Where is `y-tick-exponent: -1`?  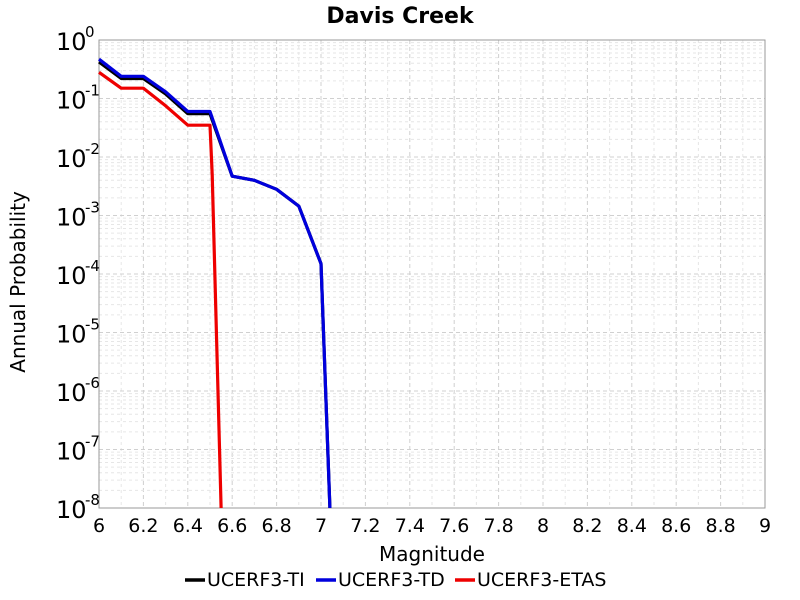
y-tick-exponent: -1 is located at coordinates (92, 91).